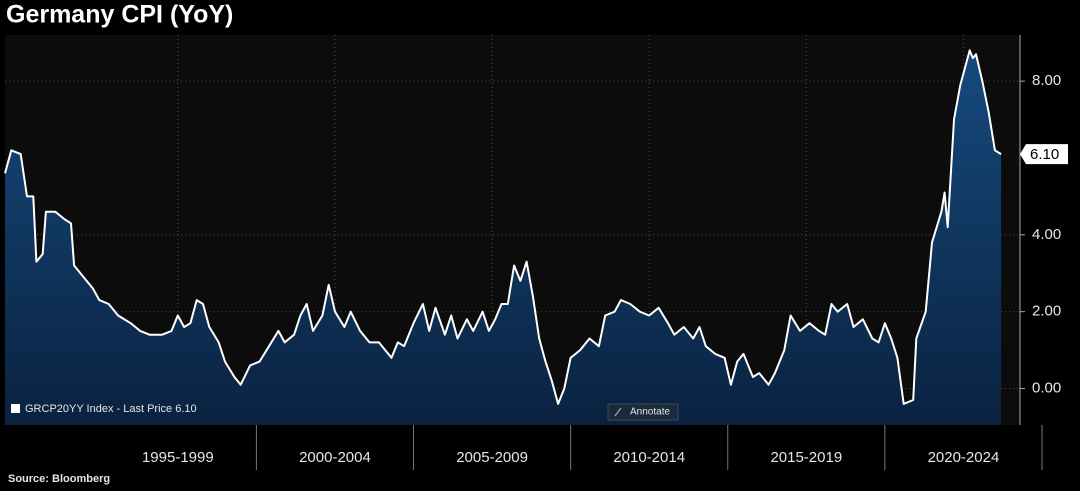 The width and height of the screenshot is (1080, 491). What do you see at coordinates (649, 457) in the screenshot?
I see `x-tick-label: 2010-2014` at bounding box center [649, 457].